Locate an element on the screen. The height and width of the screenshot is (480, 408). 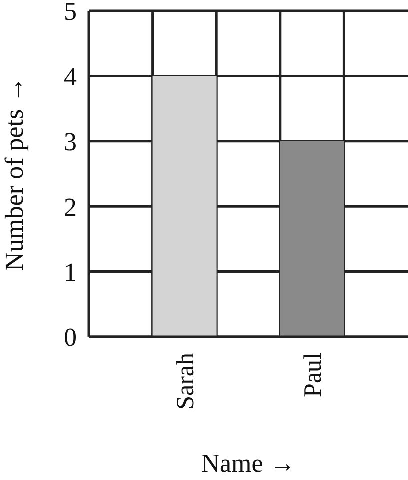
y-tick-label: 2 is located at coordinates (70, 207).